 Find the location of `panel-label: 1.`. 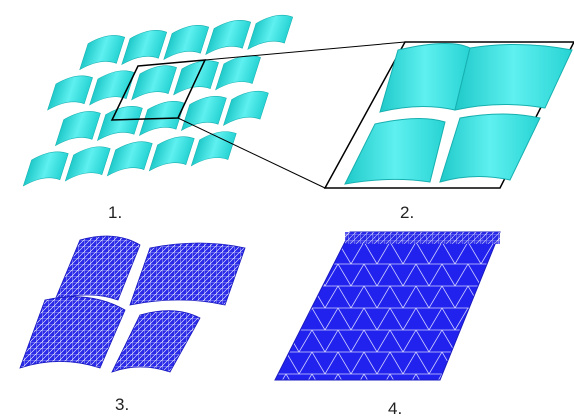

panel-label: 1. is located at coordinates (115, 212).